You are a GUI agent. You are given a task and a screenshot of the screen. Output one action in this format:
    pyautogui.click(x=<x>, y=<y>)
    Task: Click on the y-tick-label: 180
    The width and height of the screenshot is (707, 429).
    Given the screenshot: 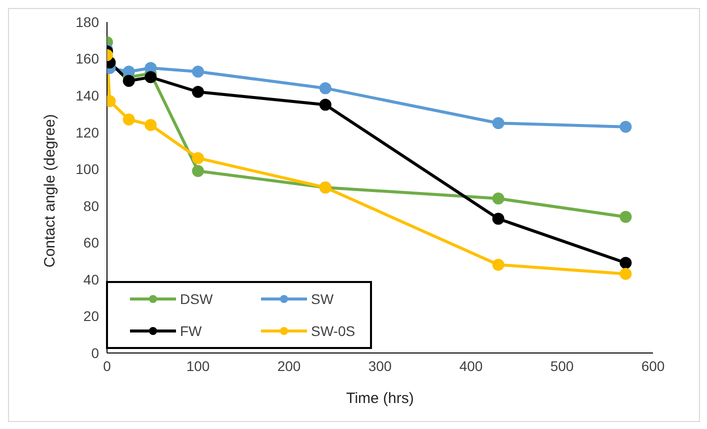 What is the action you would take?
    pyautogui.click(x=88, y=22)
    